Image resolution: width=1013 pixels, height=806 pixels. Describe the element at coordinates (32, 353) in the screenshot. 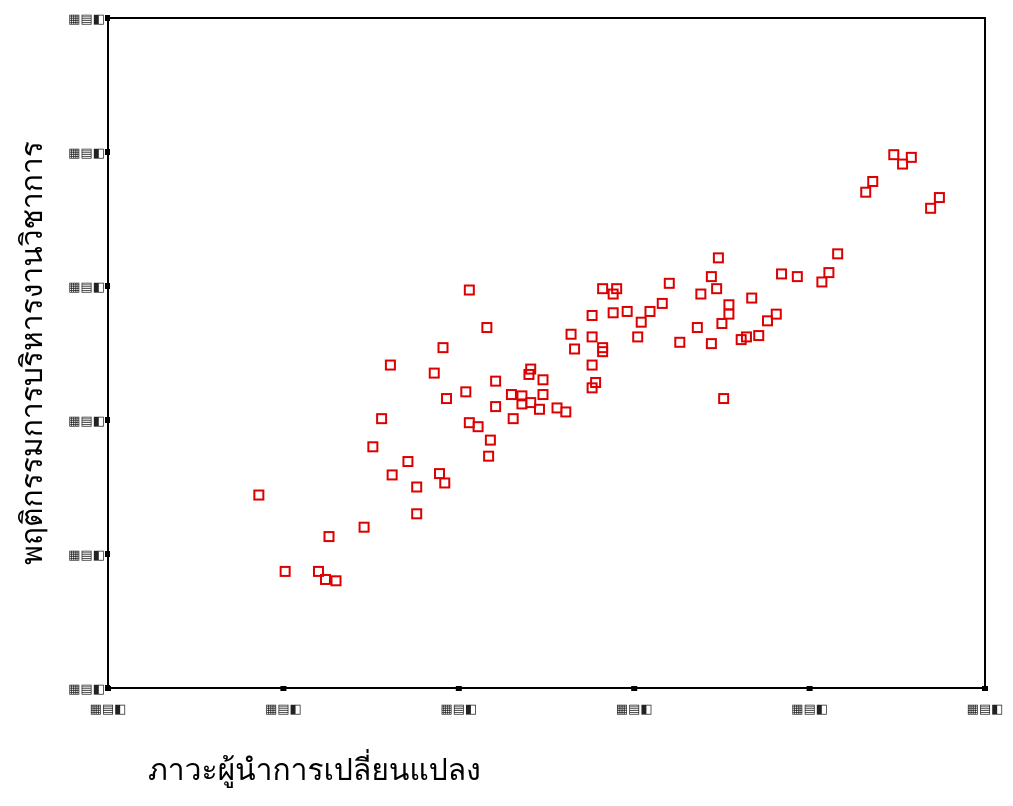

I see `y-axis-title: พฤติกรรมการบริหารงานวิชาการ` at that location.